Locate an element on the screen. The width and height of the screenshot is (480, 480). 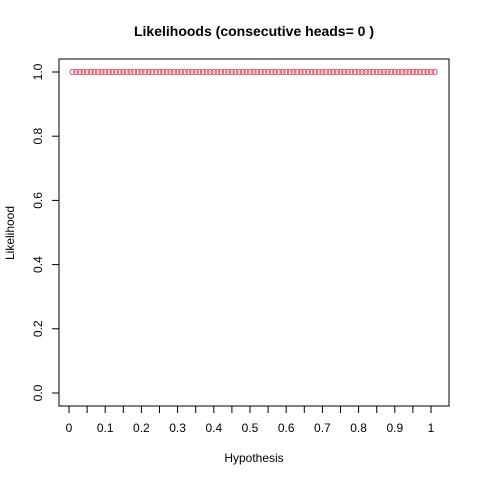
x-axis: 0 0.1 0.2 0.3 0.4 0.5 0.6 0.7 0.8 0.9 1 is located at coordinates (250, 420).